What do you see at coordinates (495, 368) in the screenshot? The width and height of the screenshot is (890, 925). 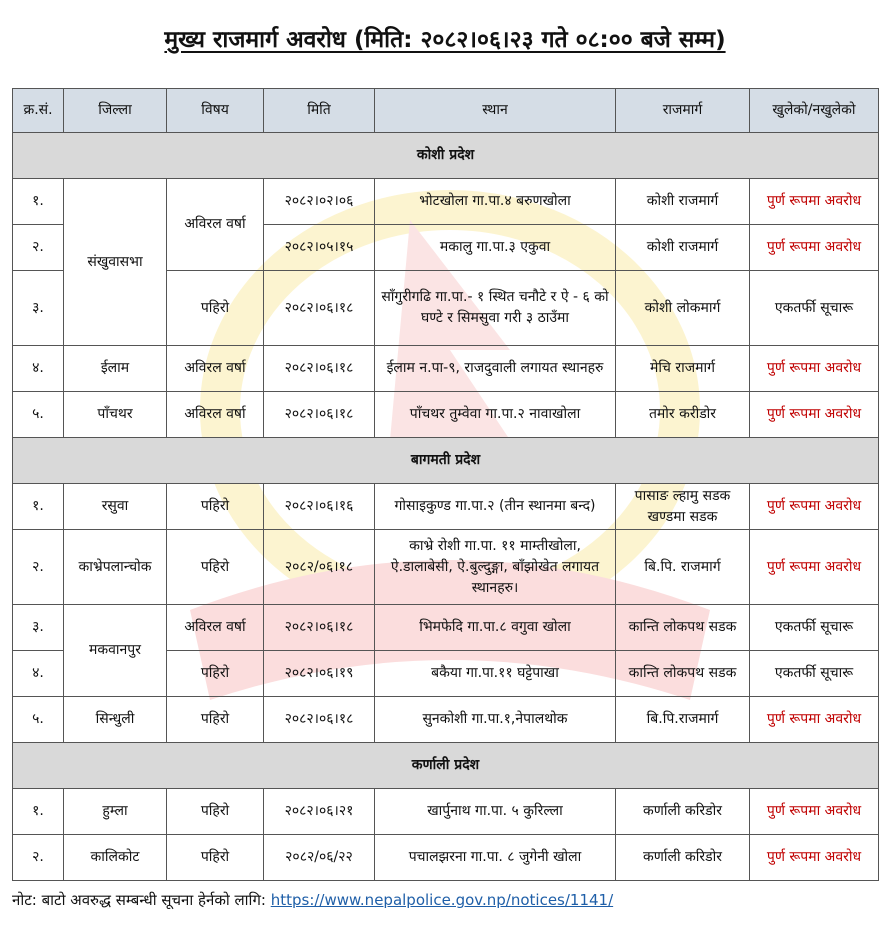 I see `place: ईलाम न.पा-९, राजदुवाली लगायत स्थानहरु` at bounding box center [495, 368].